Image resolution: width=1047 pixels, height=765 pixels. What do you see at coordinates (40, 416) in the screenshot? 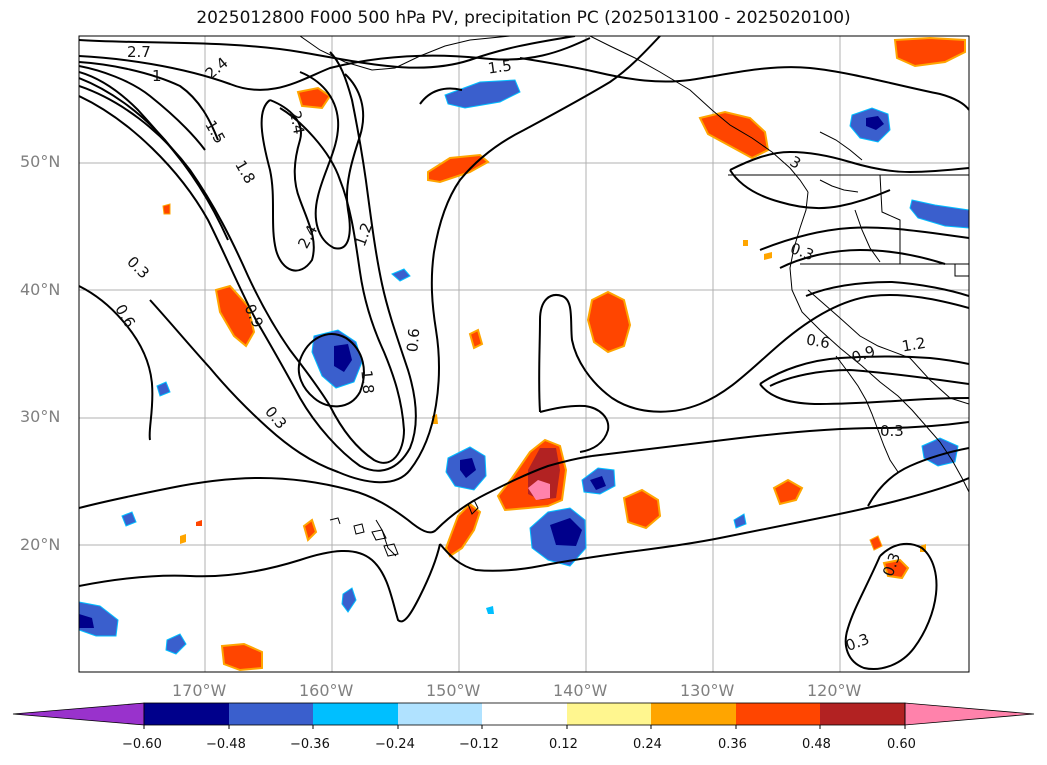
I see `lat-label-30n: 30°N` at bounding box center [40, 416].